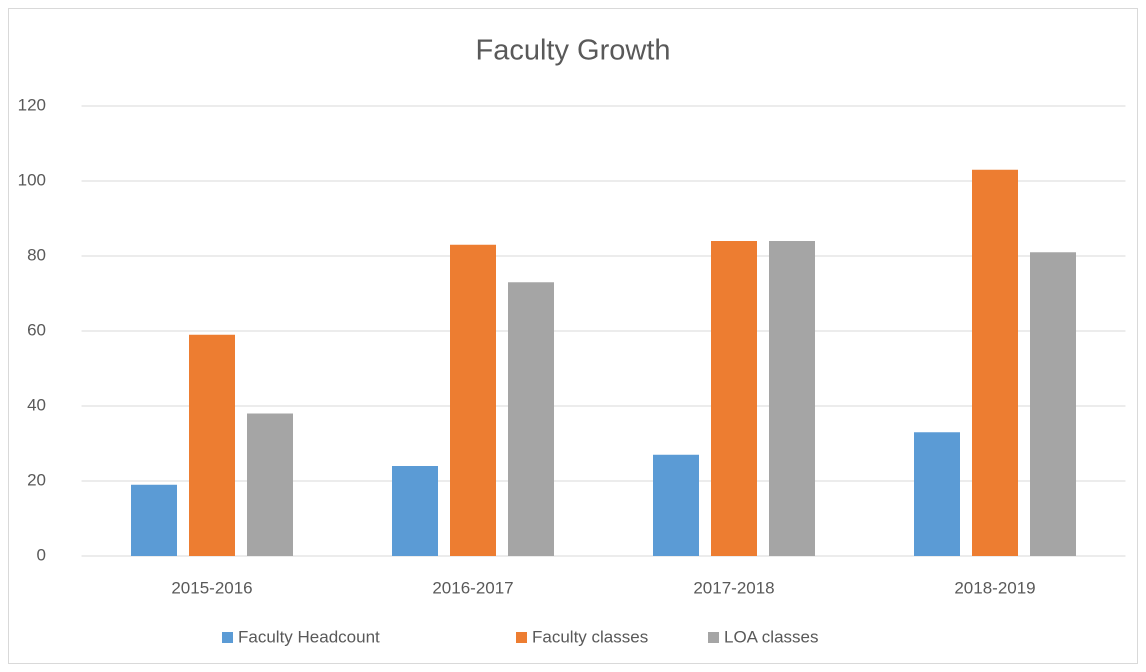  I want to click on y-tick-label: 60, so click(36, 329).